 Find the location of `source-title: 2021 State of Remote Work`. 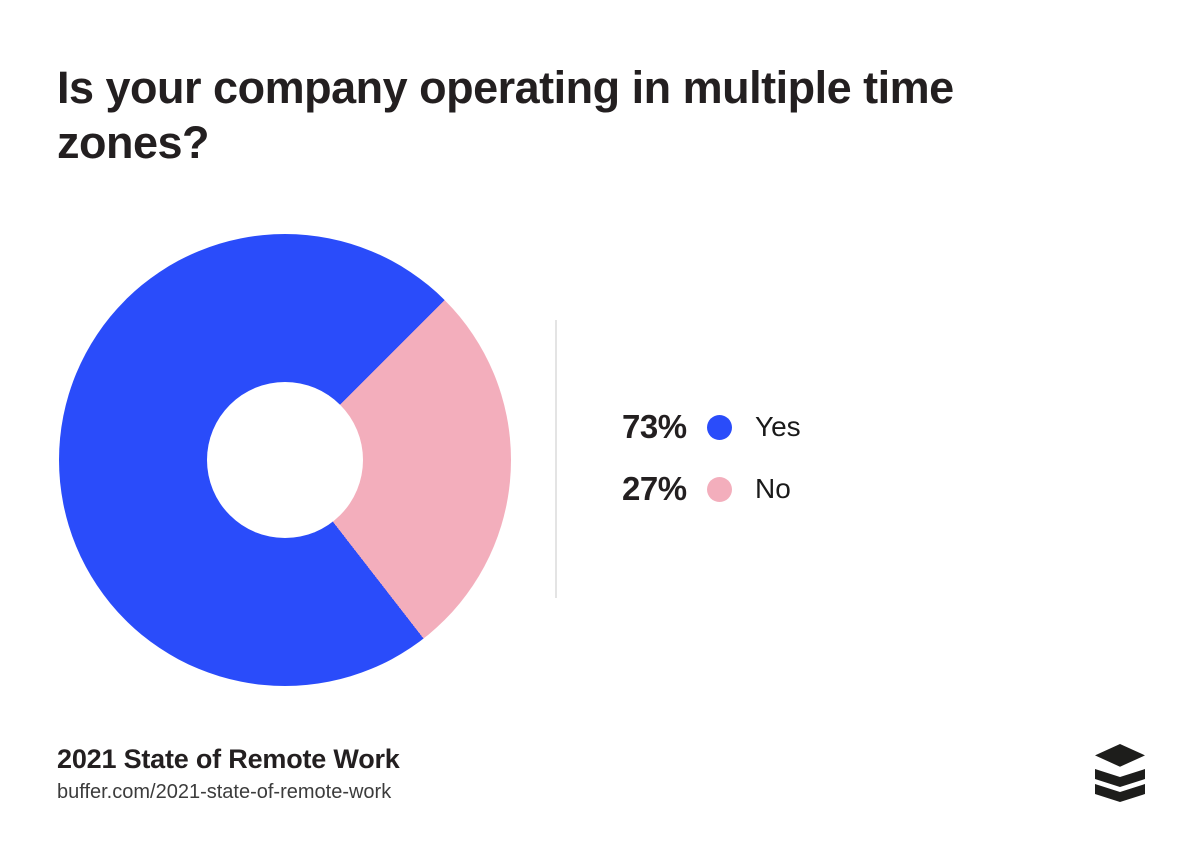

source-title: 2021 State of Remote Work is located at coordinates (228, 759).